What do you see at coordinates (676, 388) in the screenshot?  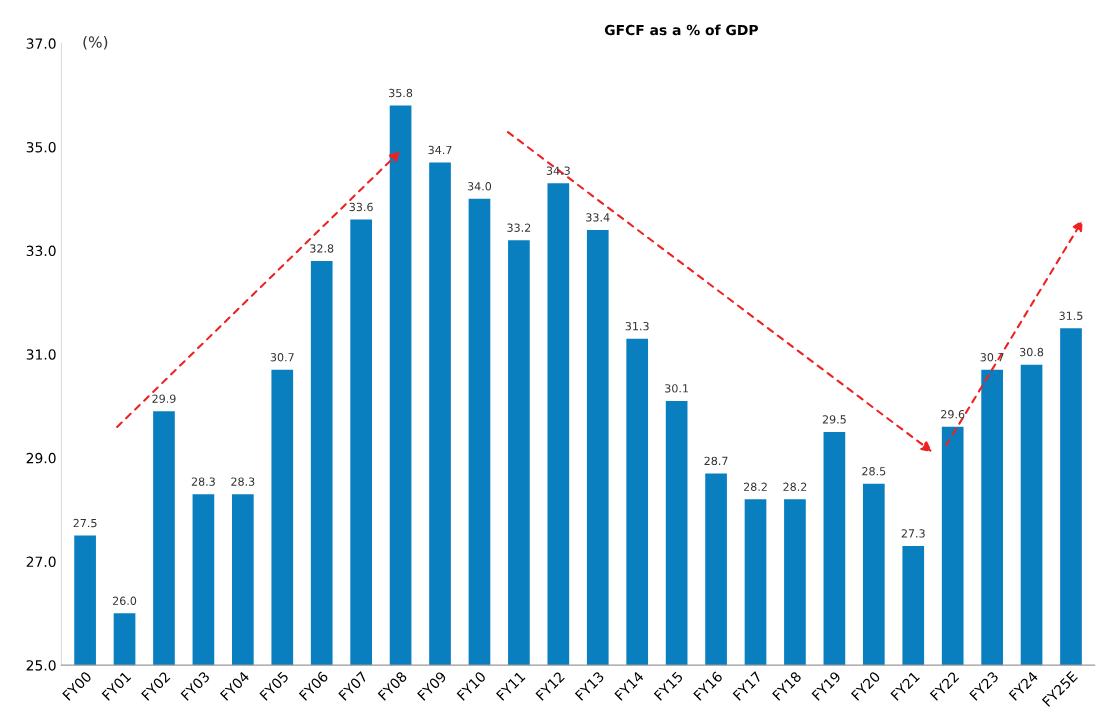 I see `data-label: 30.1` at bounding box center [676, 388].